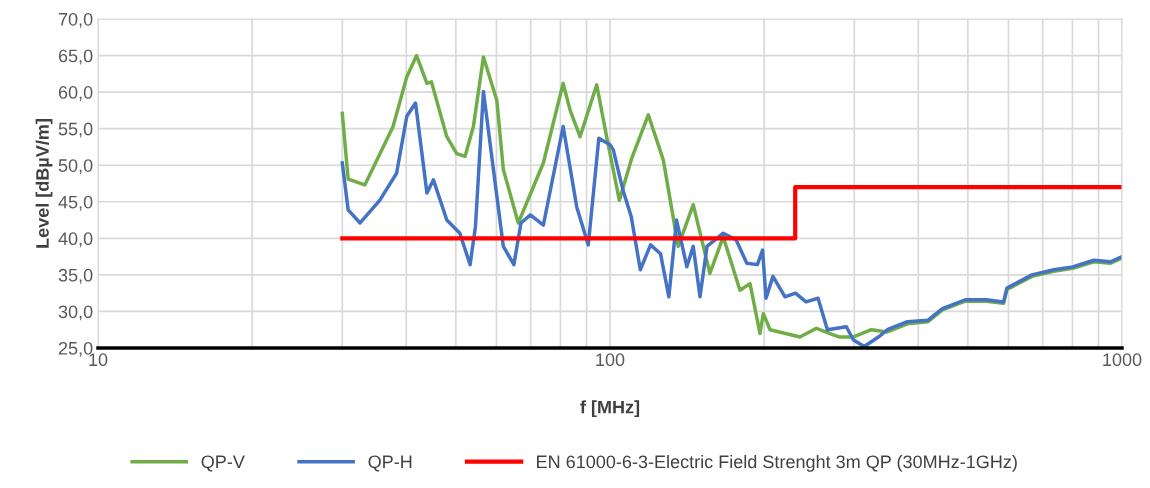  What do you see at coordinates (610, 409) in the screenshot?
I see `x-axis-title: f [MHz]` at bounding box center [610, 409].